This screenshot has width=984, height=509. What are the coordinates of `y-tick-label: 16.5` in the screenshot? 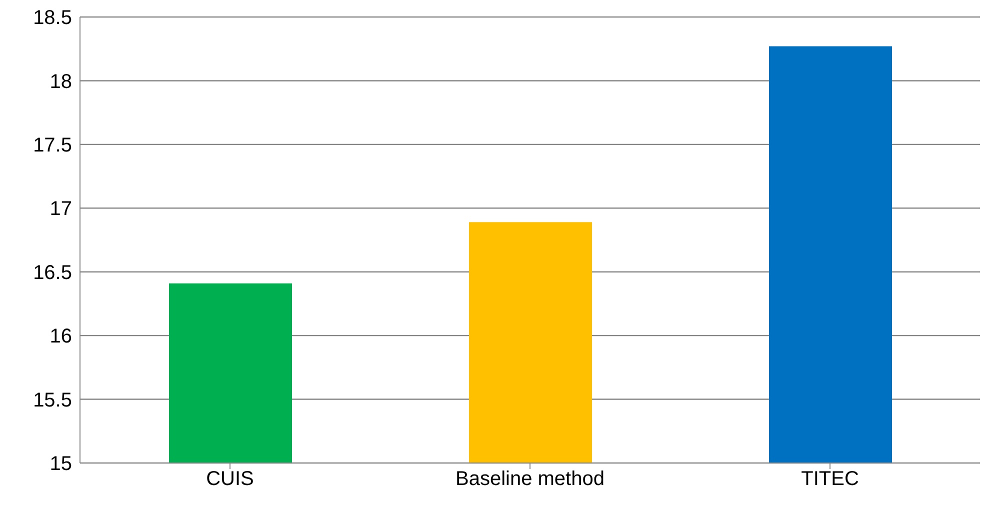 It's located at (52, 273).